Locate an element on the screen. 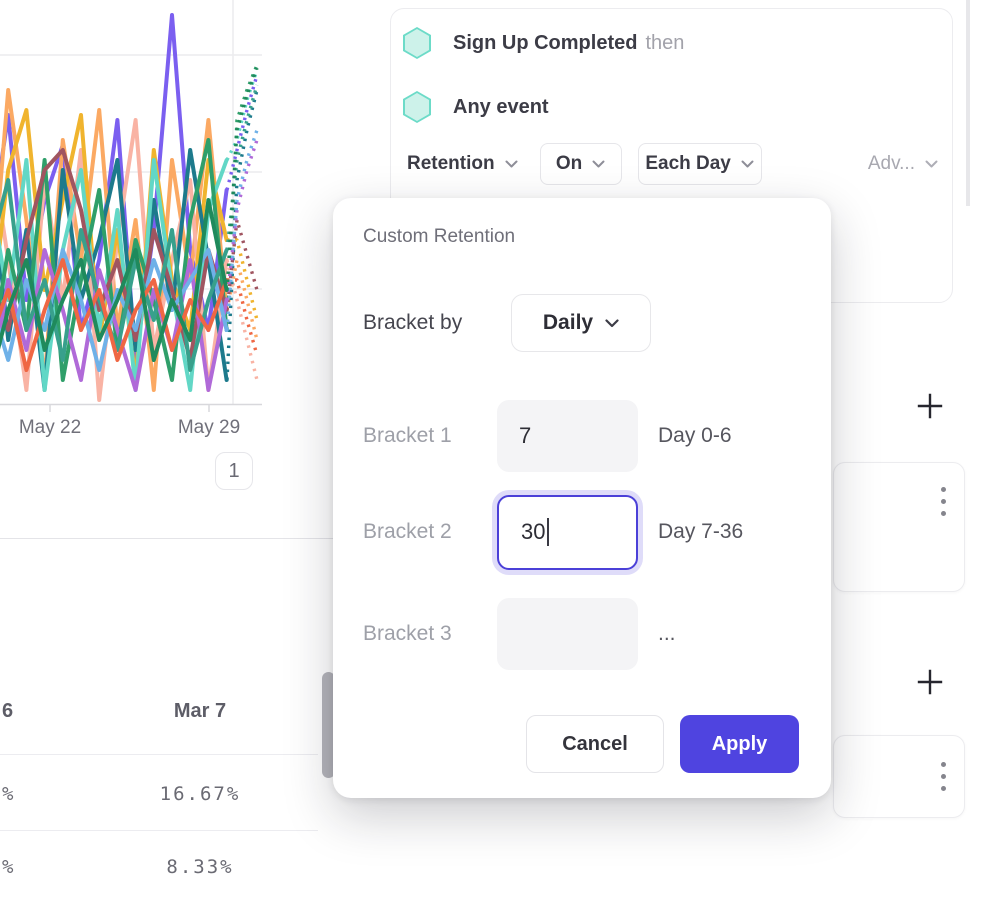  x-axis-tick-label: May 29 is located at coordinates (209, 427).